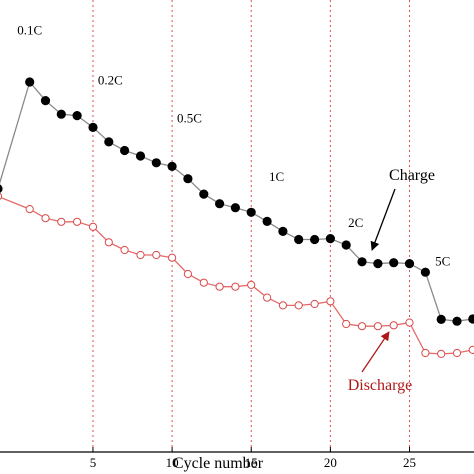  What do you see at coordinates (391, 280) in the screenshot?
I see `annotations: Charge Discharge` at bounding box center [391, 280].